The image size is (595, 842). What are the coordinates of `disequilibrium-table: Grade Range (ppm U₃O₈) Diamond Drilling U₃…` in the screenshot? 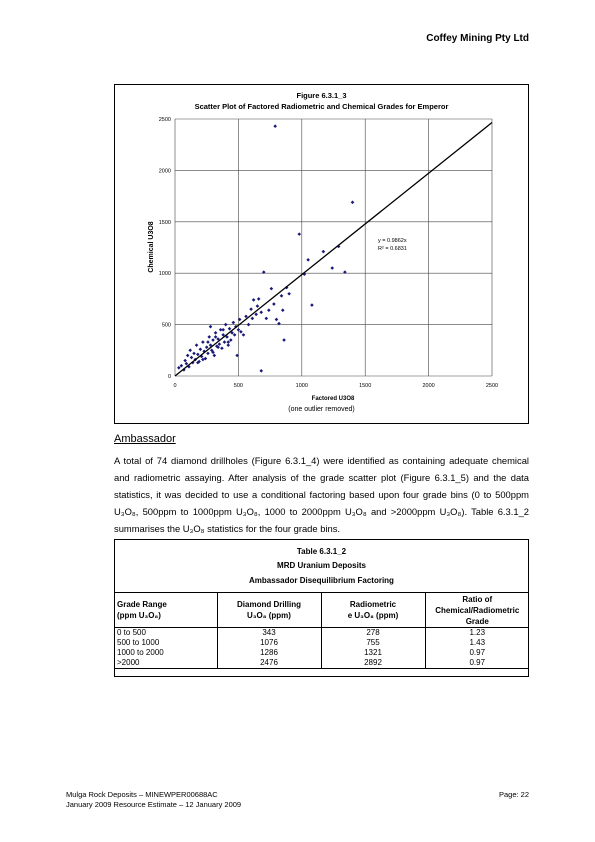 It's located at (321, 630).